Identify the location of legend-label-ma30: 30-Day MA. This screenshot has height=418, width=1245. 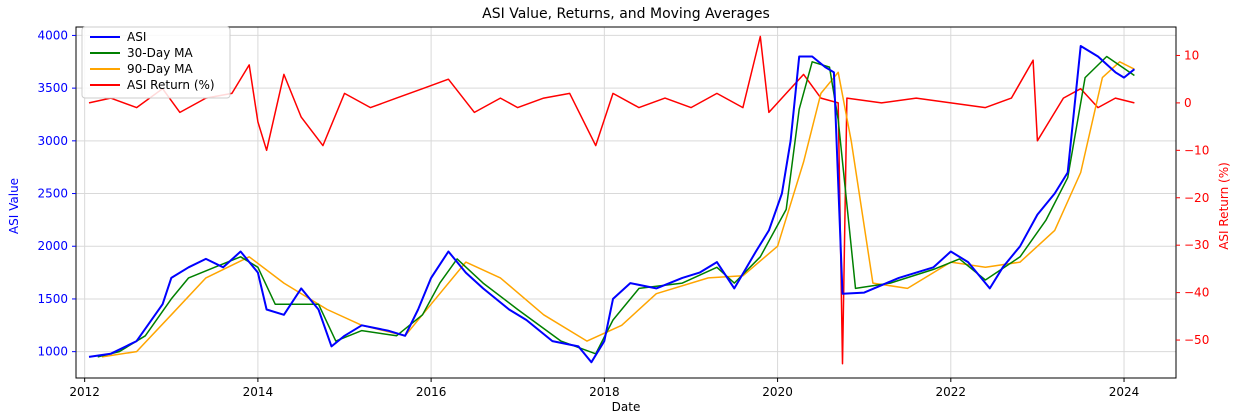
(160, 53).